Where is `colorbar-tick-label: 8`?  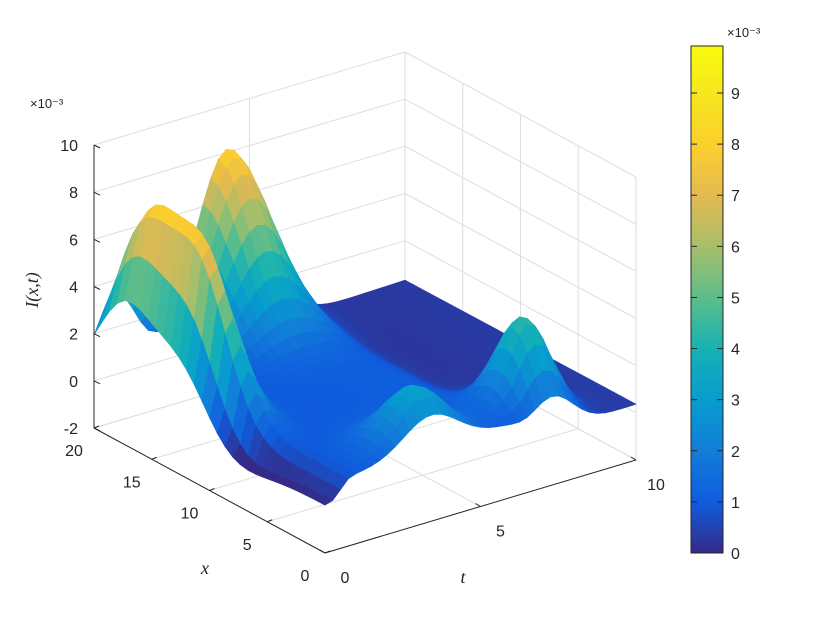 colorbar-tick-label: 8 is located at coordinates (735, 145).